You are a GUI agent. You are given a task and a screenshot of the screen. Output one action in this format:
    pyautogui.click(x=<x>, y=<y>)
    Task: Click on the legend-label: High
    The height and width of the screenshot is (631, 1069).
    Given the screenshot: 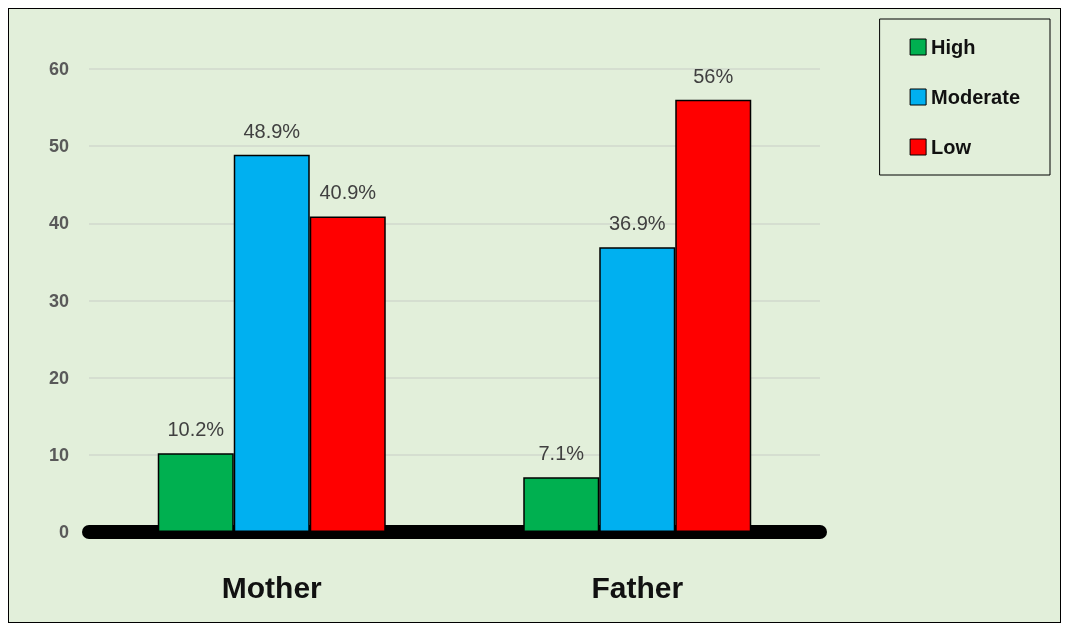 What is the action you would take?
    pyautogui.click(x=953, y=47)
    